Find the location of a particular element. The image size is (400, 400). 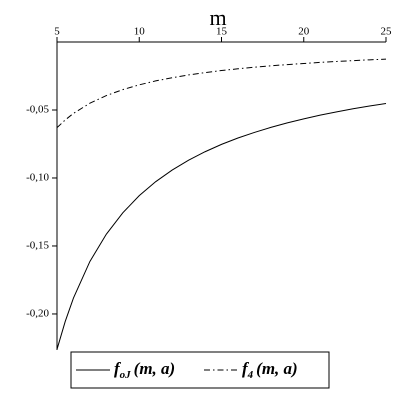

y-tick-label: -0,20 is located at coordinates (37, 313).